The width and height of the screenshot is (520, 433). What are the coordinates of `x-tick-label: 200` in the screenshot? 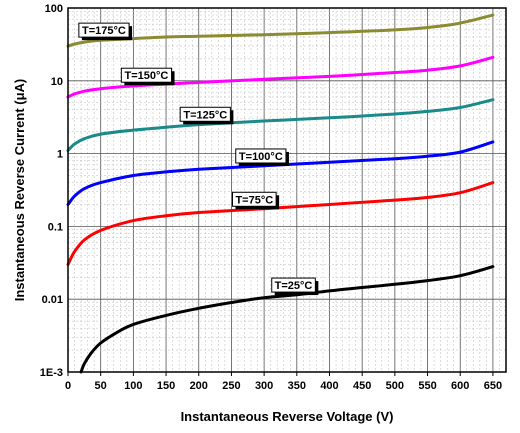 It's located at (199, 386).